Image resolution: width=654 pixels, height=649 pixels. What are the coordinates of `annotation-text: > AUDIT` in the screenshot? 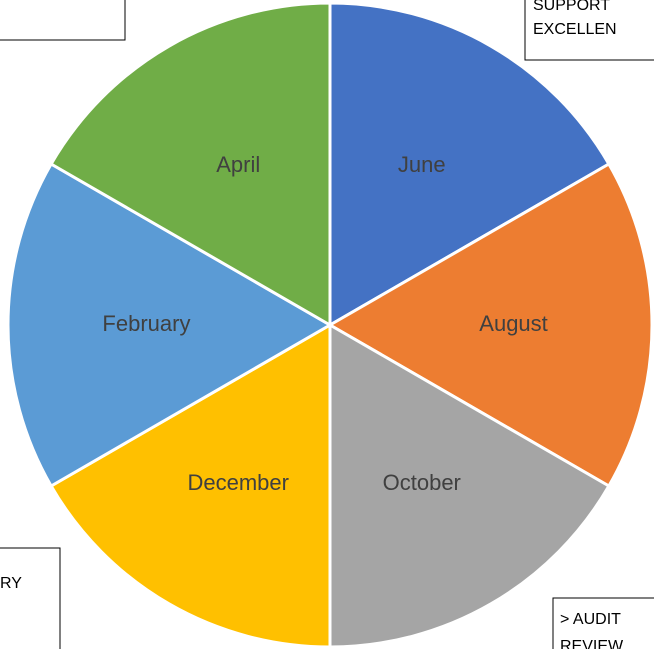 It's located at (590, 619).